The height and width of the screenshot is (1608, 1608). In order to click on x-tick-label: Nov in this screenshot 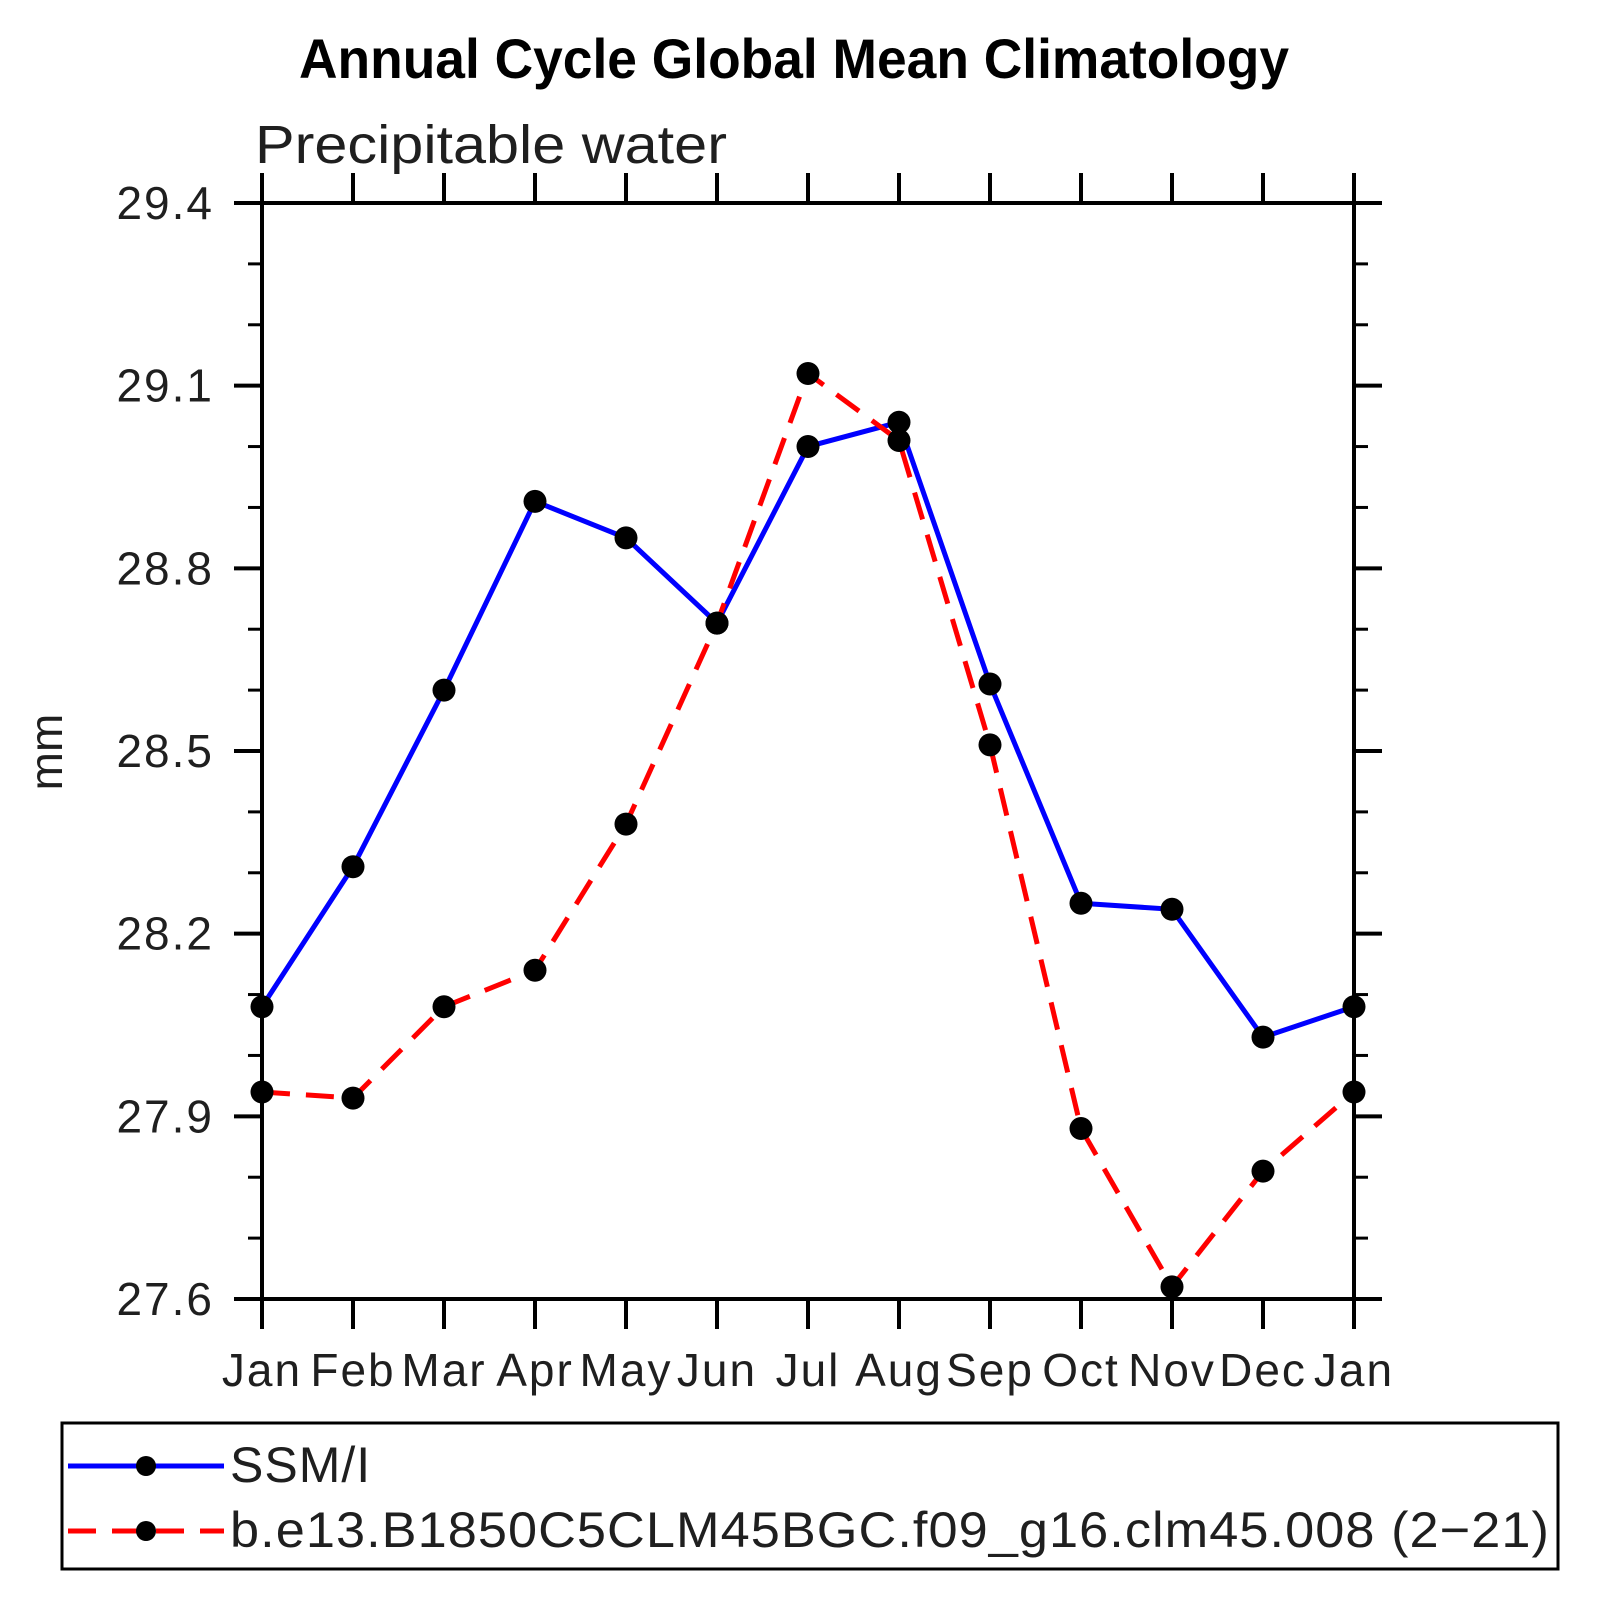, I will do `click(1172, 1370)`.